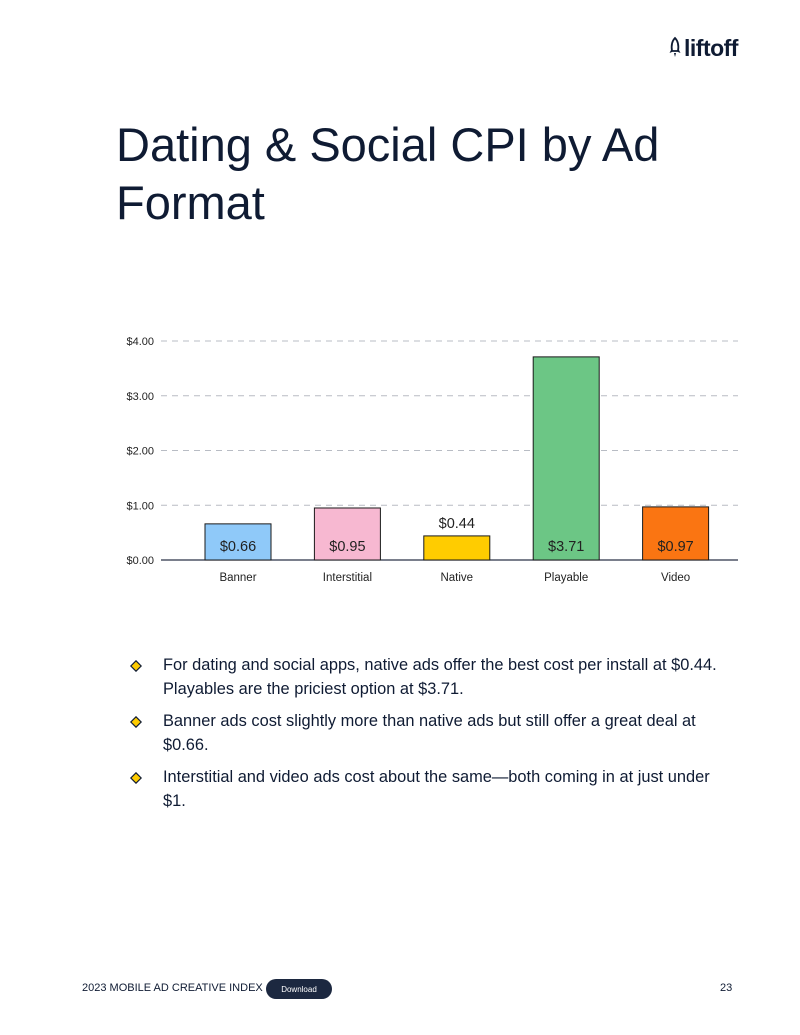  Describe the element at coordinates (675, 46) in the screenshot. I see `rocket-icon` at that location.